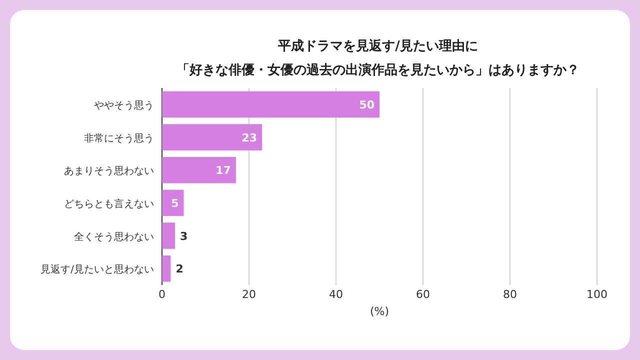 The image size is (640, 360). What do you see at coordinates (184, 236) in the screenshot?
I see `data-label: 3` at bounding box center [184, 236].